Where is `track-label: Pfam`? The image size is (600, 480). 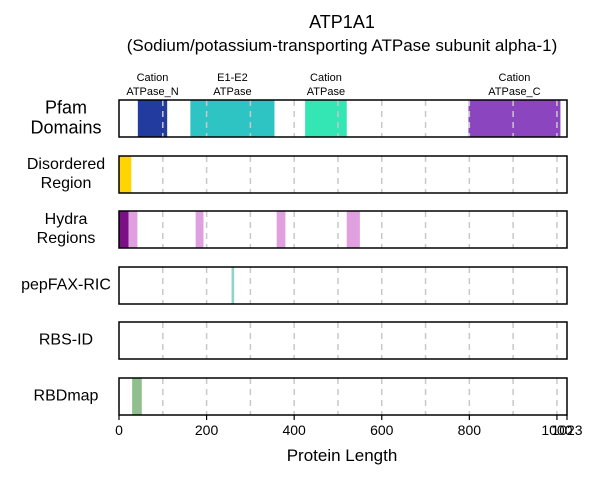
track-label: Pfam is located at coordinates (66, 107).